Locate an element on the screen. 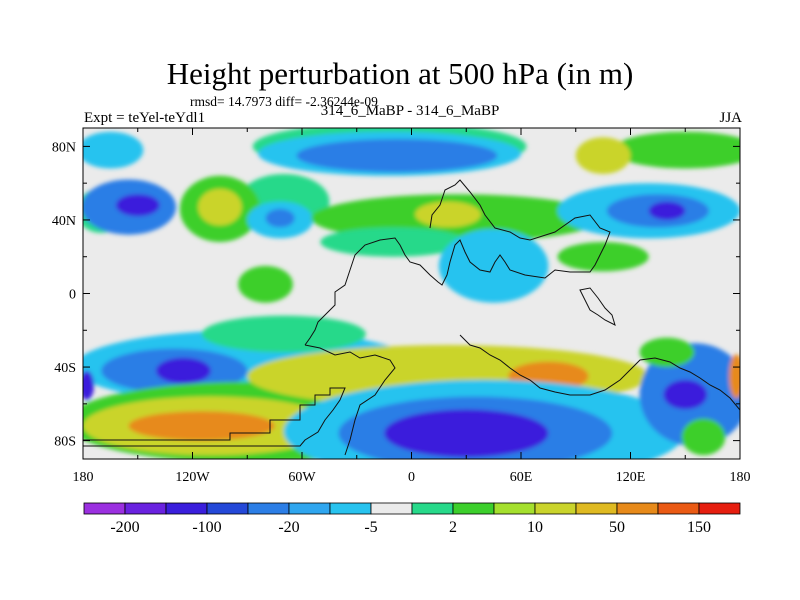 The image size is (800, 600). colorbar-label: 2 is located at coordinates (453, 527).